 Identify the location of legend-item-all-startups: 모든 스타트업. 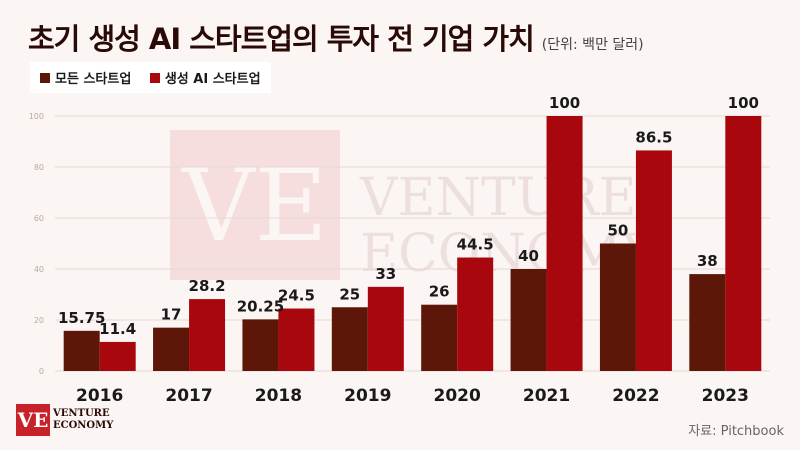
(85, 77).